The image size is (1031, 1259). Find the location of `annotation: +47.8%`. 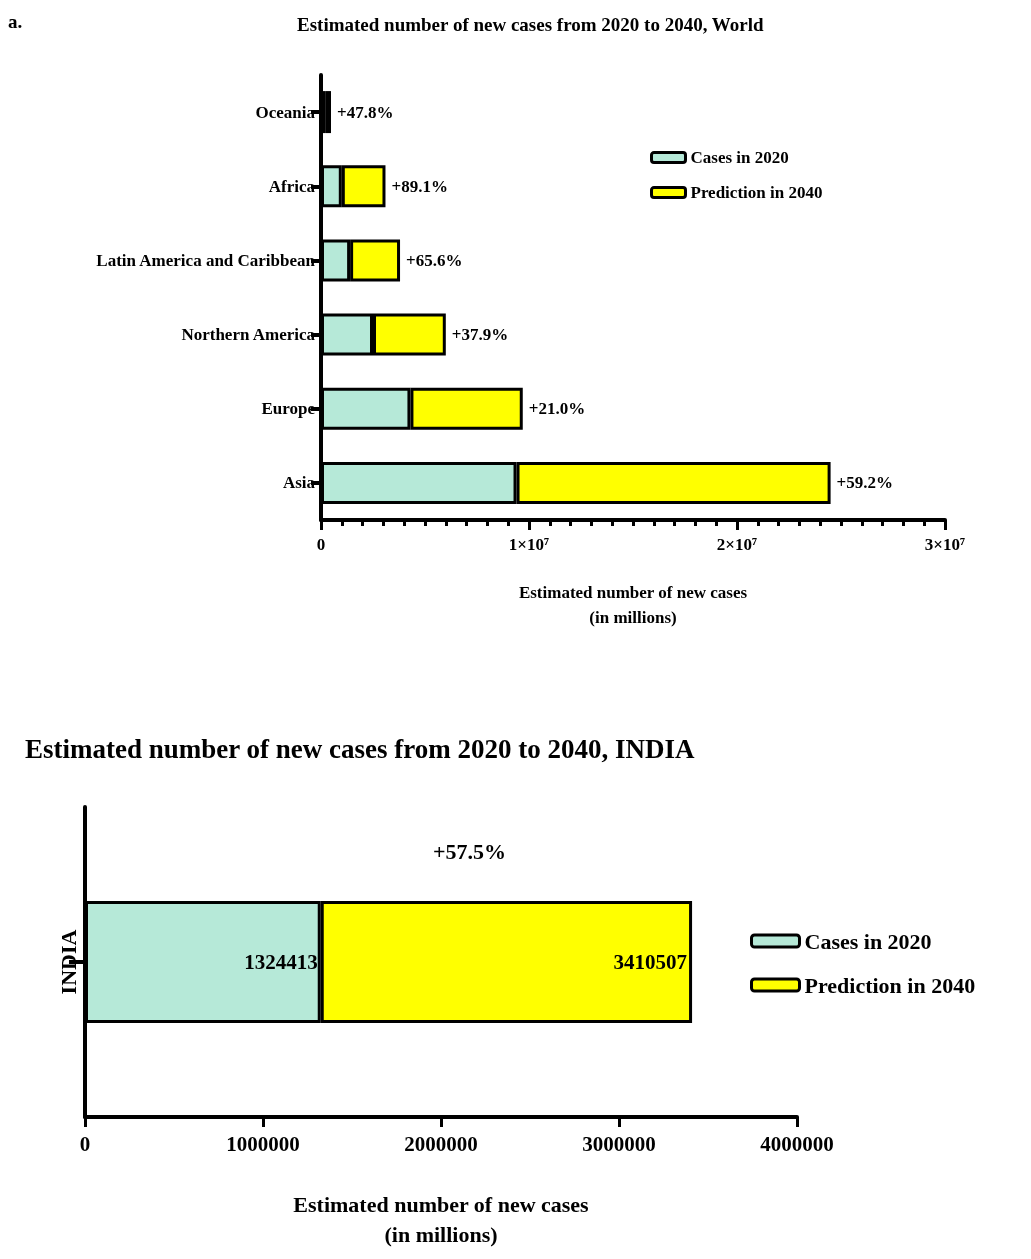

annotation: +47.8% is located at coordinates (365, 112).